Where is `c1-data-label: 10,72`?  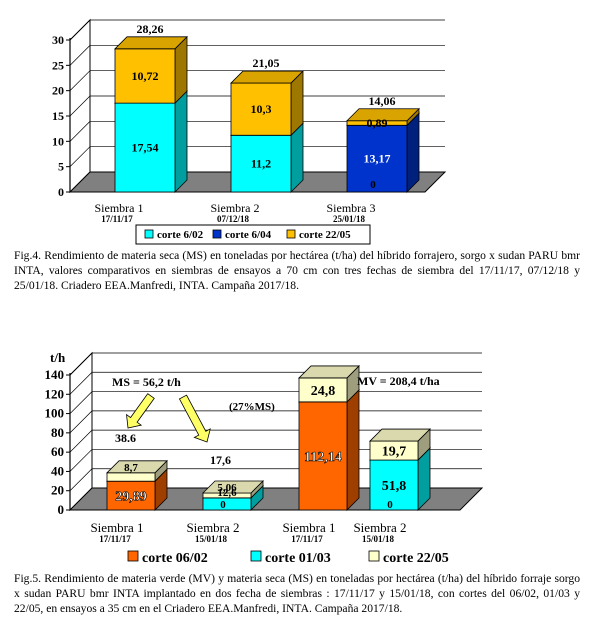 c1-data-label: 10,72 is located at coordinates (145, 76).